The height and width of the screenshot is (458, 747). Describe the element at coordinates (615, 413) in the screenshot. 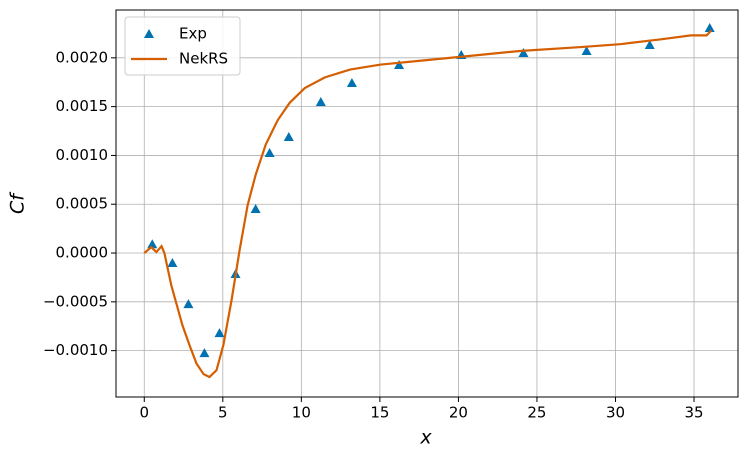

I see `x-tick-label: 30` at that location.